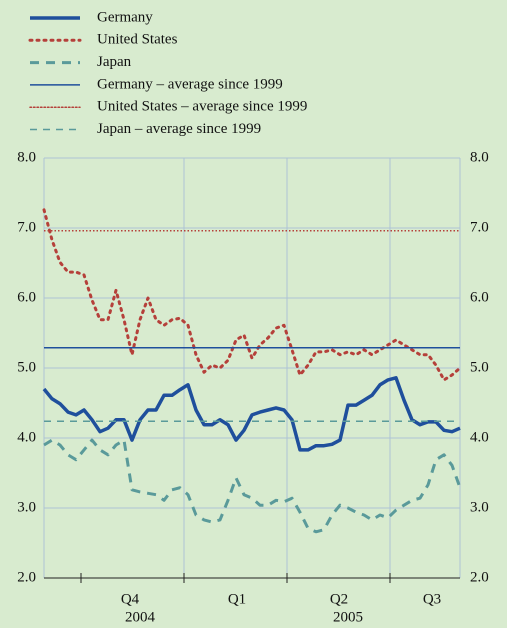 The height and width of the screenshot is (628, 507). Describe the element at coordinates (190, 84) in the screenshot. I see `legend-label: Germany – average since 1999` at that location.